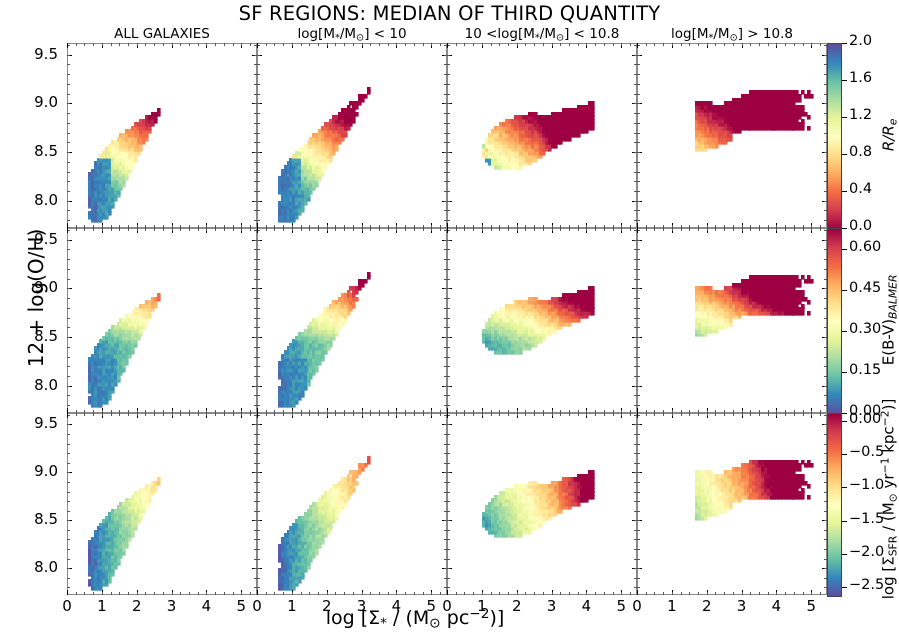  What do you see at coordinates (46, 287) in the screenshot?
I see `y-tick-label: 9.0` at bounding box center [46, 287].